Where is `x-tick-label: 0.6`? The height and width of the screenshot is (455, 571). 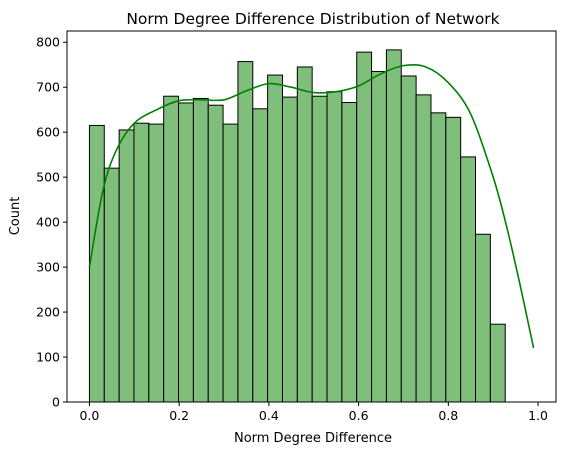 x-tick-label: 0.6 is located at coordinates (359, 415).